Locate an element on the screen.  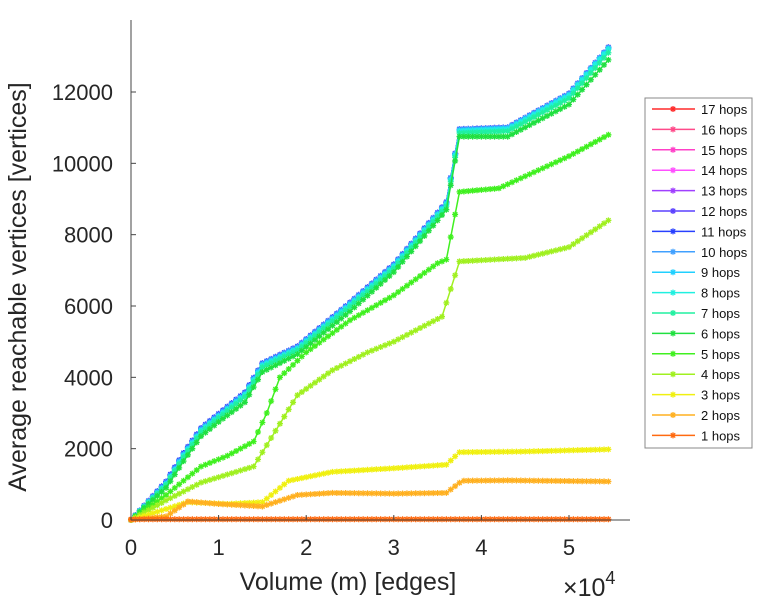
legend-item: 5 hops is located at coordinates (696, 354).